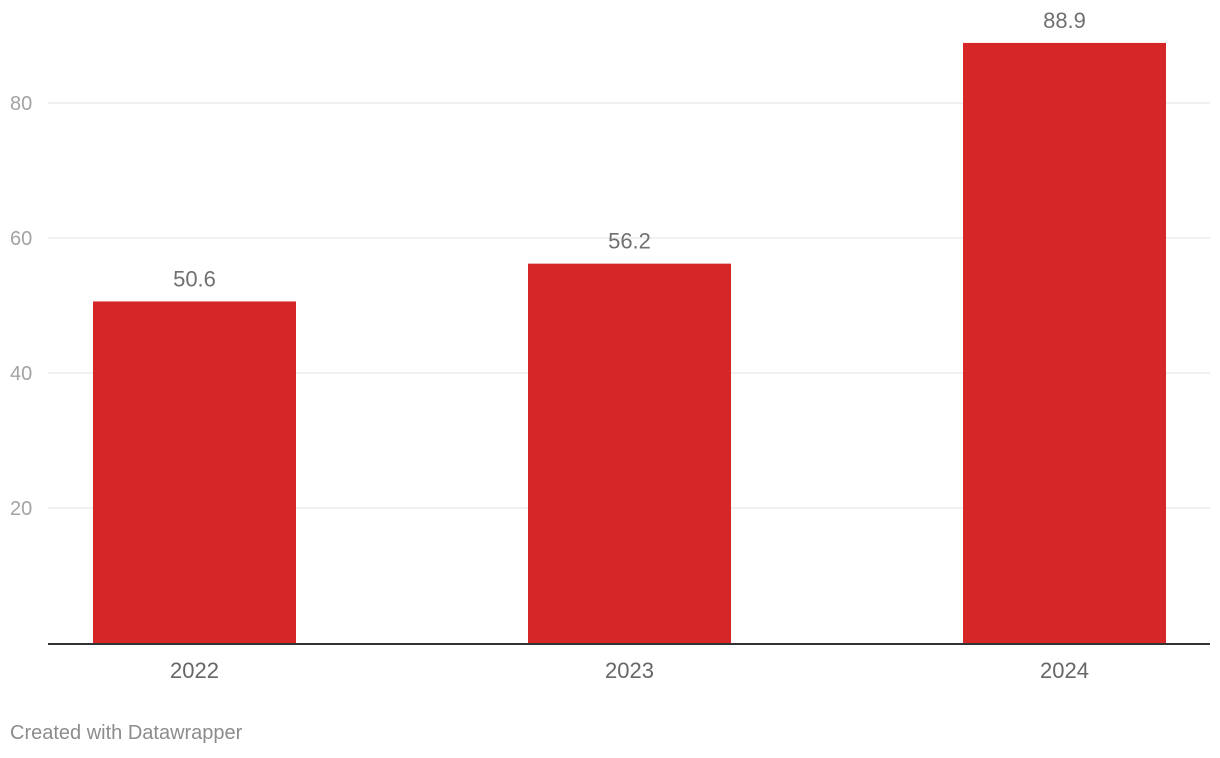 This screenshot has width=1220, height=758. Describe the element at coordinates (21, 374) in the screenshot. I see `y-tick-label-40: 40` at that location.